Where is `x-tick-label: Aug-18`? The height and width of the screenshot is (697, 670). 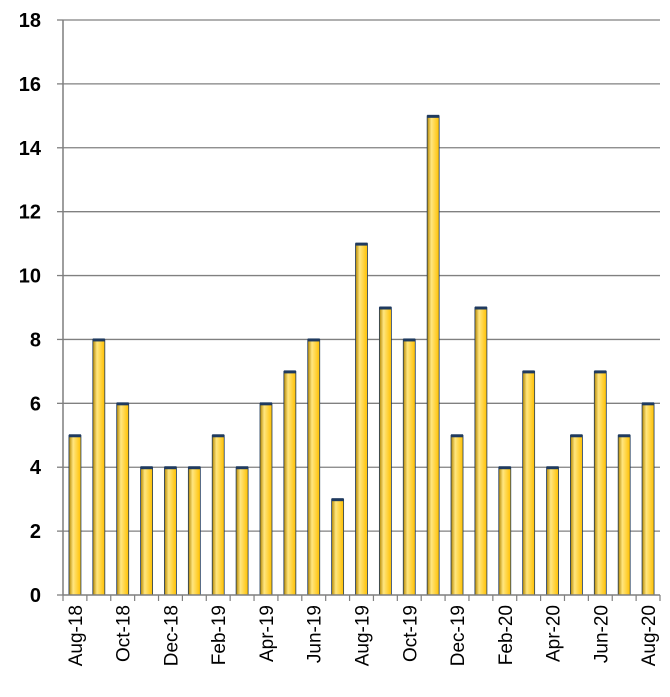 x-tick-label: Aug-18 is located at coordinates (76, 635).